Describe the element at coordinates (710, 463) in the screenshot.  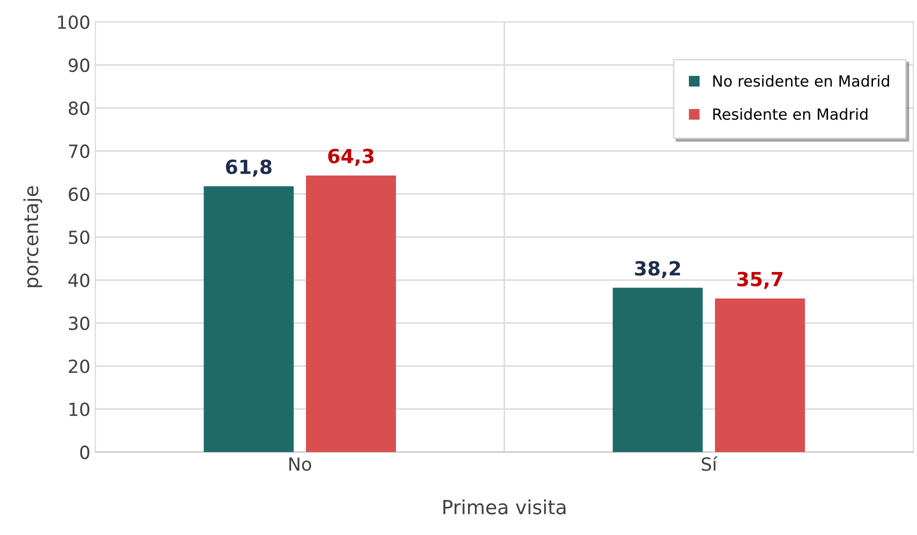
I see `x-tick-label: Sí` at that location.